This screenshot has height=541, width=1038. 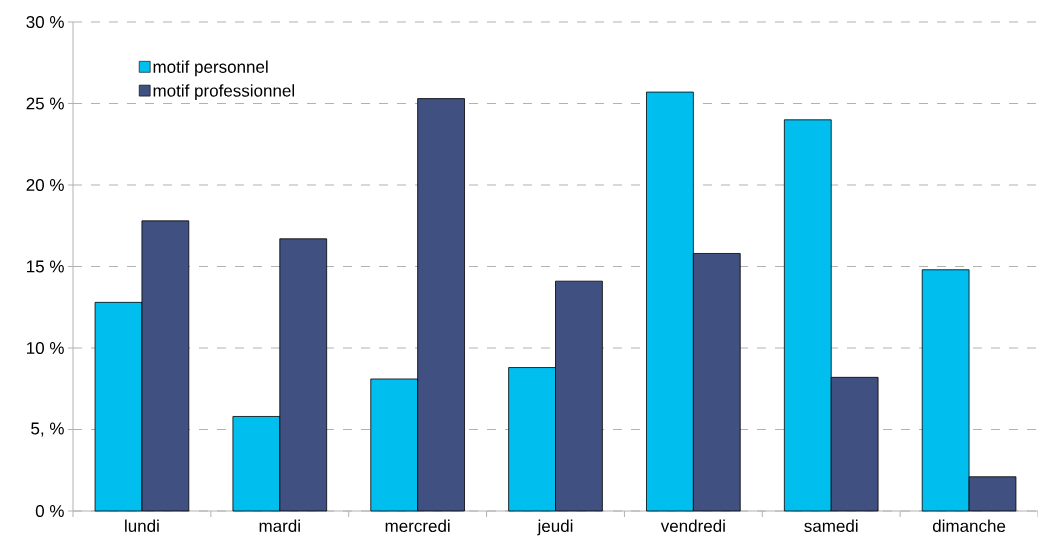 What do you see at coordinates (142, 526) in the screenshot?
I see `x-tick-label: lundi` at bounding box center [142, 526].